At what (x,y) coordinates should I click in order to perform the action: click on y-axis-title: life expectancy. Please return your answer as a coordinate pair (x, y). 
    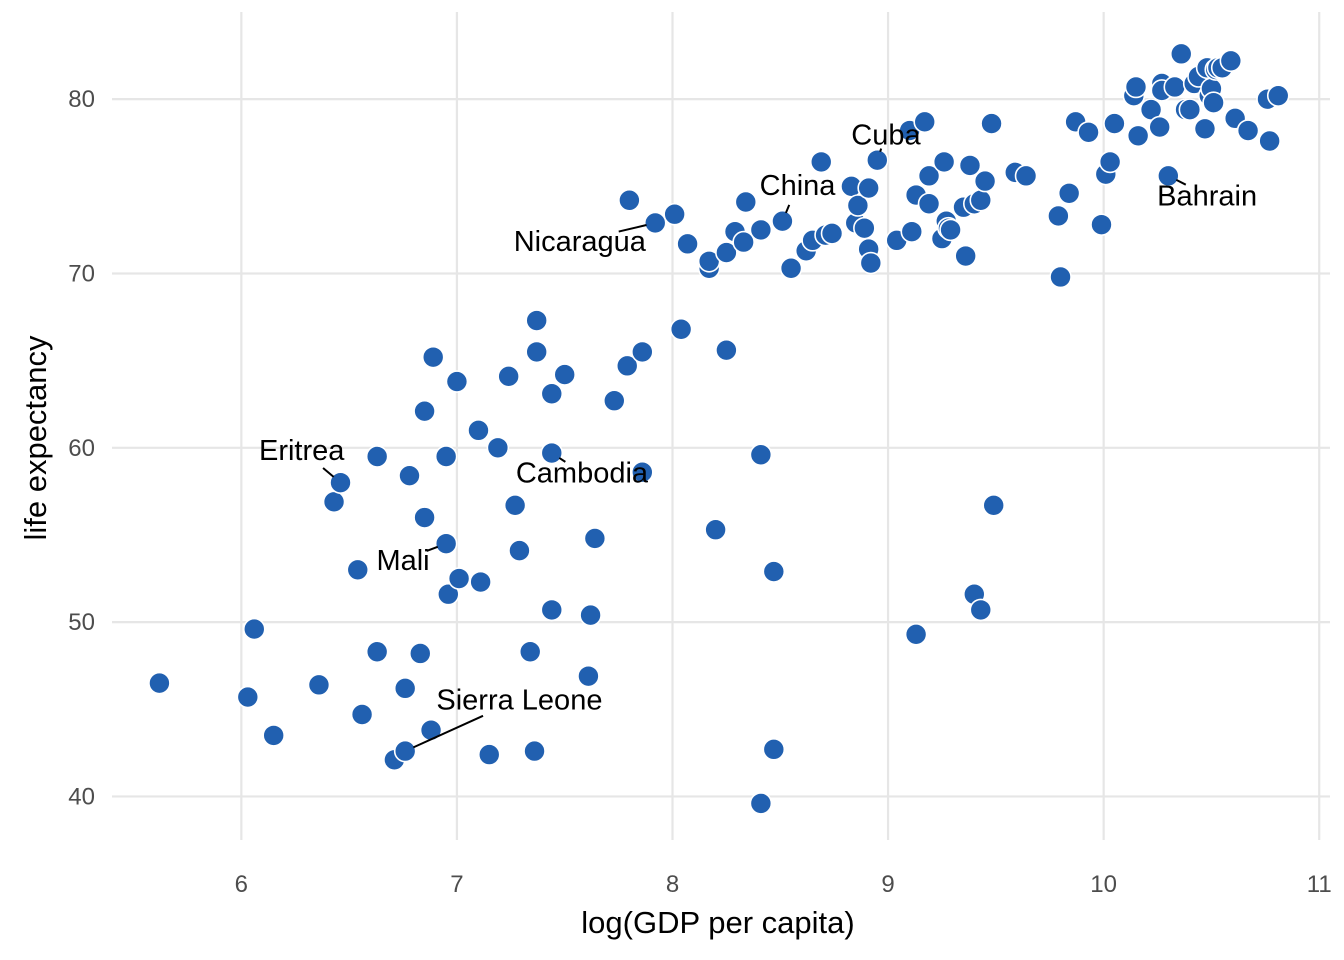
    Looking at the image, I should click on (35, 438).